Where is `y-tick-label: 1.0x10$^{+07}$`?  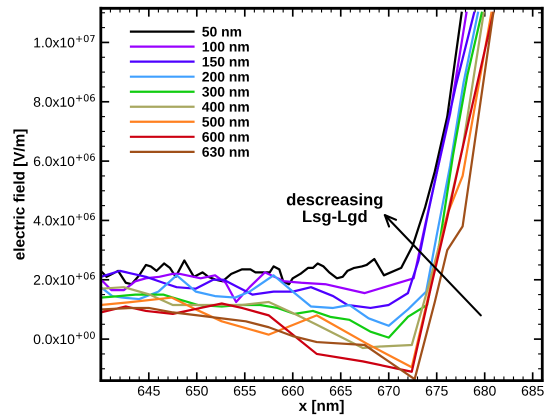
y-tick-label: 1.0x10$^{+07}$ is located at coordinates (64, 41).